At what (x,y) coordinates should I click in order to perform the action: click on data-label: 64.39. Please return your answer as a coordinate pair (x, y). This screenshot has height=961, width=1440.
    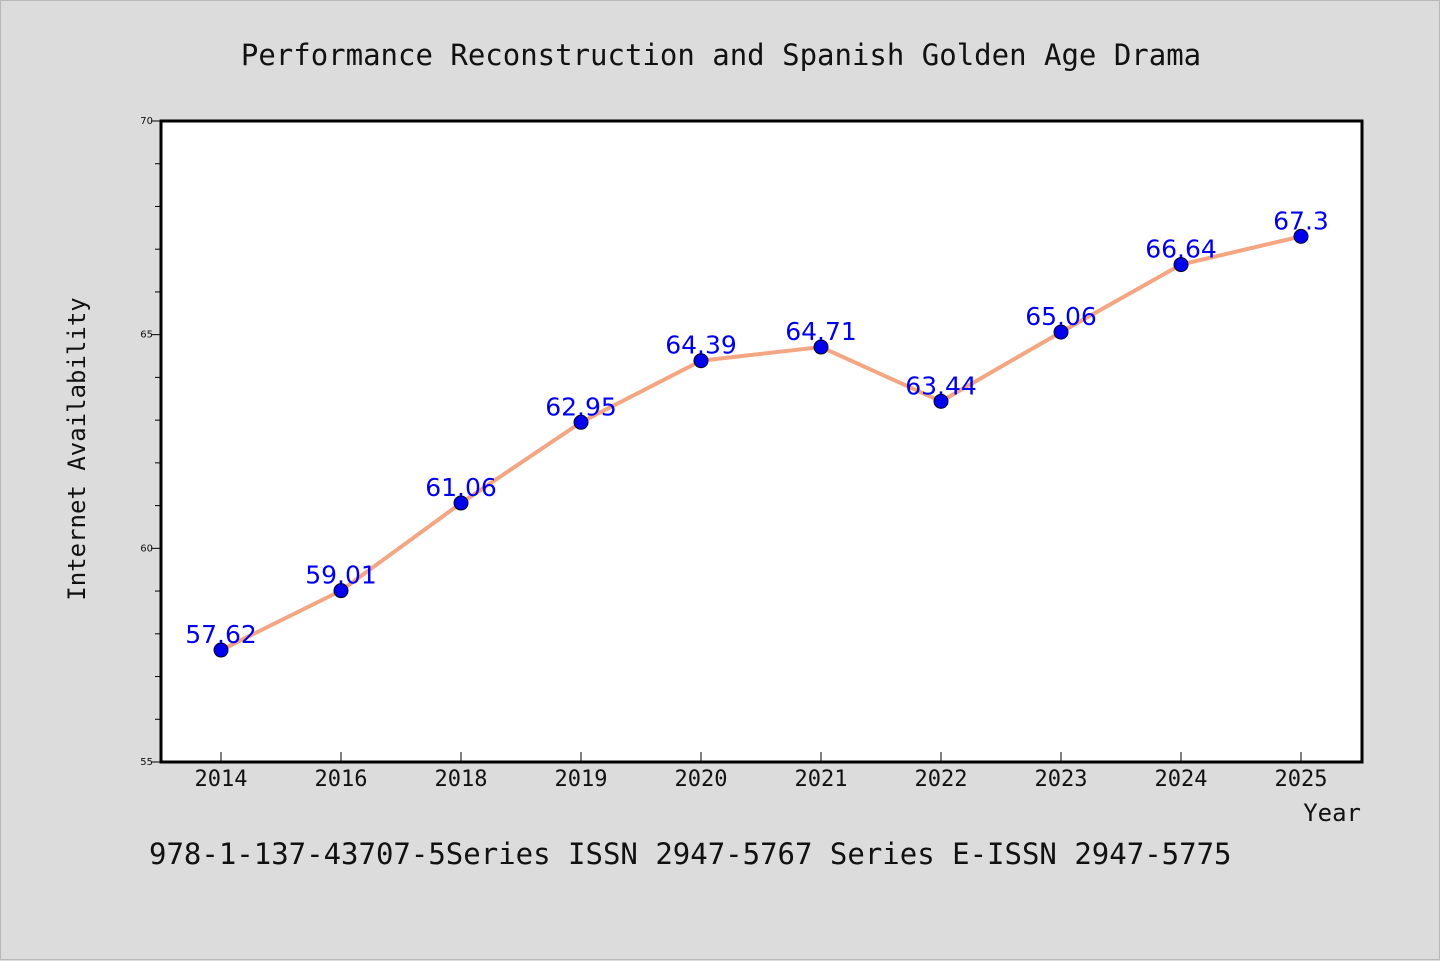
    Looking at the image, I should click on (701, 345).